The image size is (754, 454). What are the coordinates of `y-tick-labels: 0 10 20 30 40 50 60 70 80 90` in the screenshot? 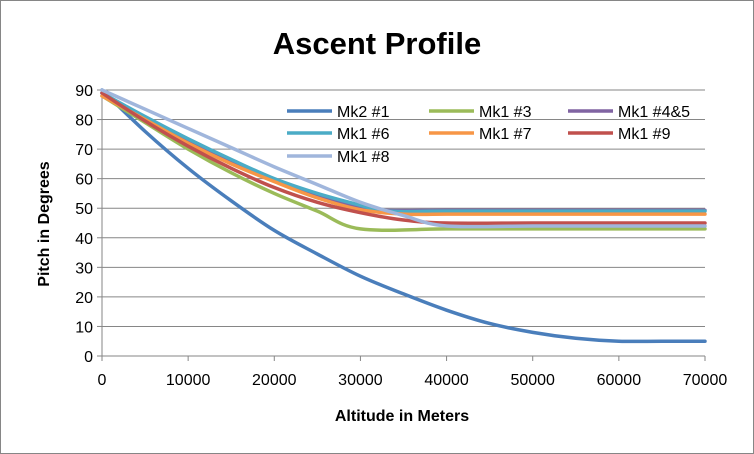 It's located at (84, 224).